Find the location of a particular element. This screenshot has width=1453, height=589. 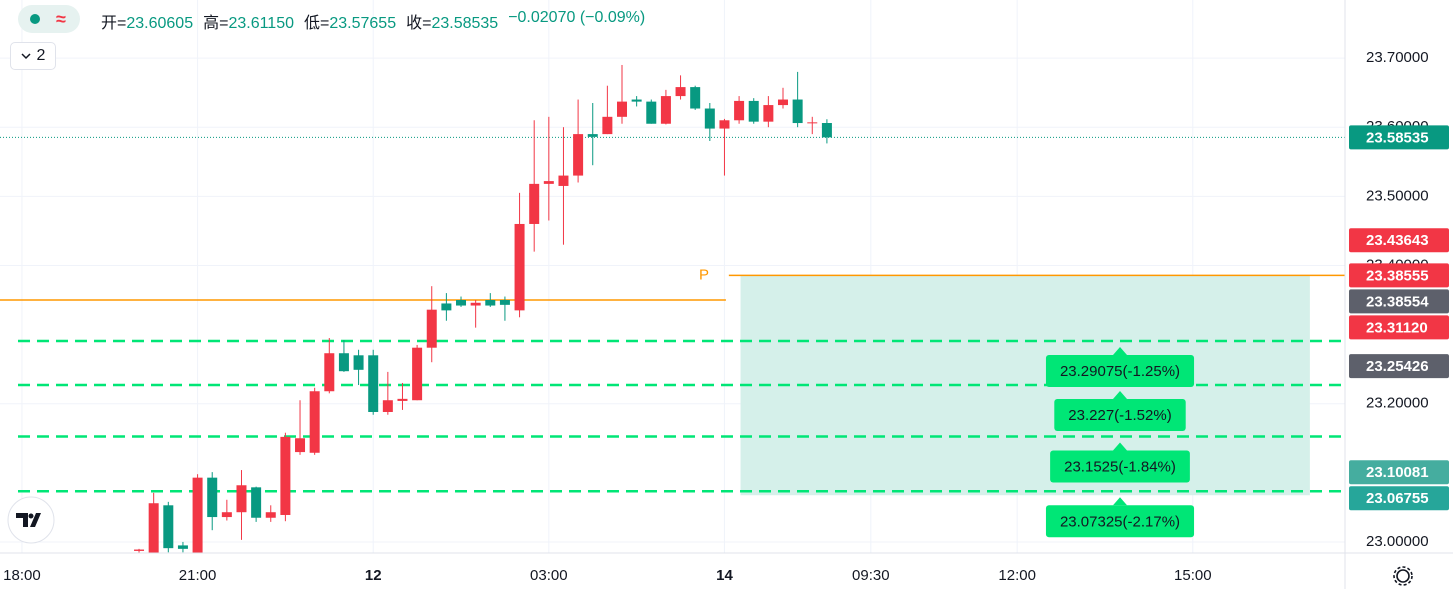

level-label-text: 23.227(-1.52%) is located at coordinates (1119, 415).